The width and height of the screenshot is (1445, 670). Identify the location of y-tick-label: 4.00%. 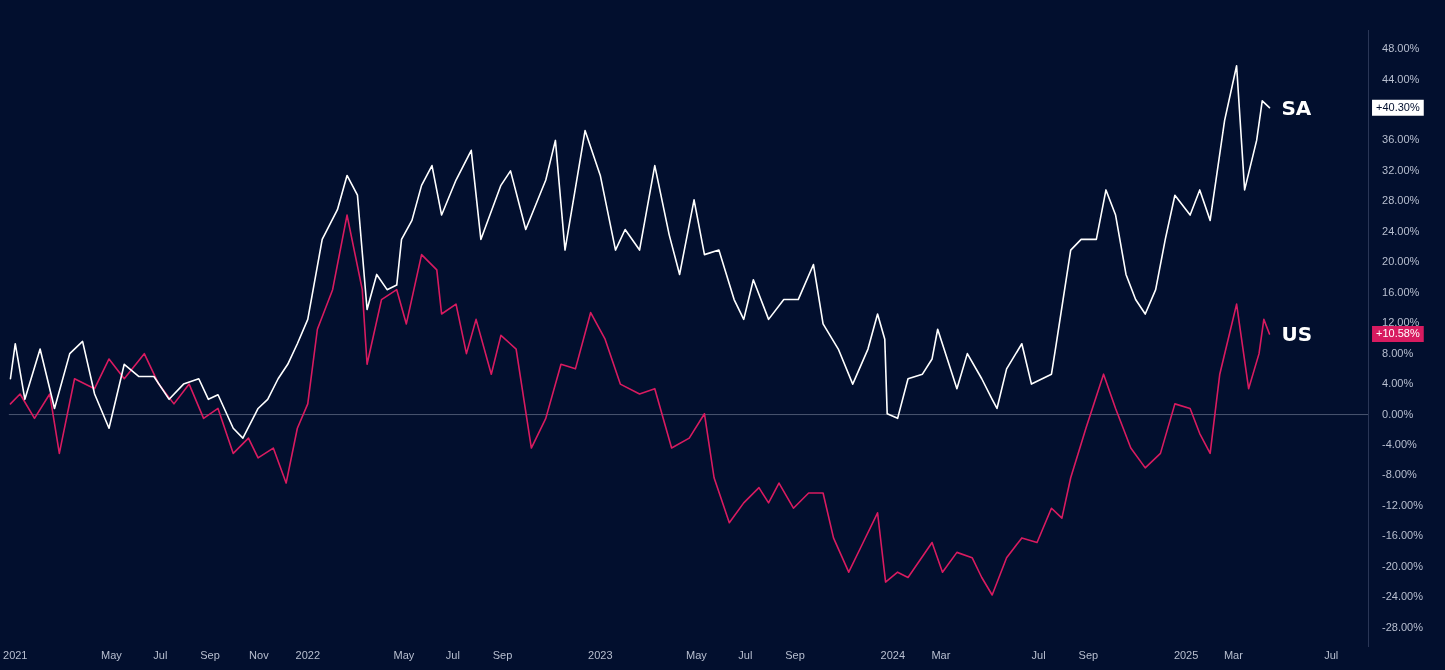
(1398, 383).